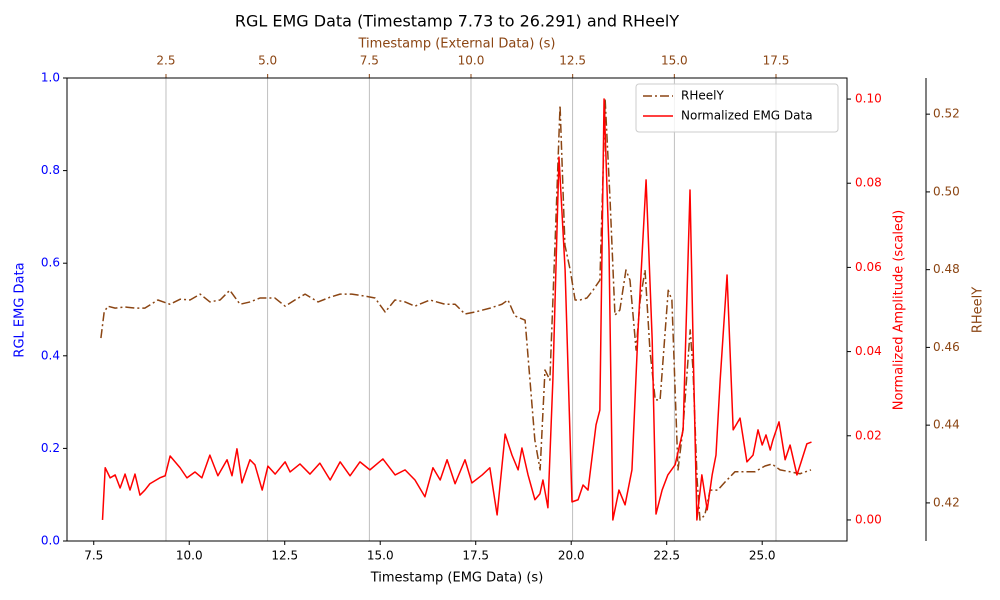 This screenshot has width=1000, height=600. What do you see at coordinates (571, 556) in the screenshot?
I see `x-tick-label: 20.0` at bounding box center [571, 556].